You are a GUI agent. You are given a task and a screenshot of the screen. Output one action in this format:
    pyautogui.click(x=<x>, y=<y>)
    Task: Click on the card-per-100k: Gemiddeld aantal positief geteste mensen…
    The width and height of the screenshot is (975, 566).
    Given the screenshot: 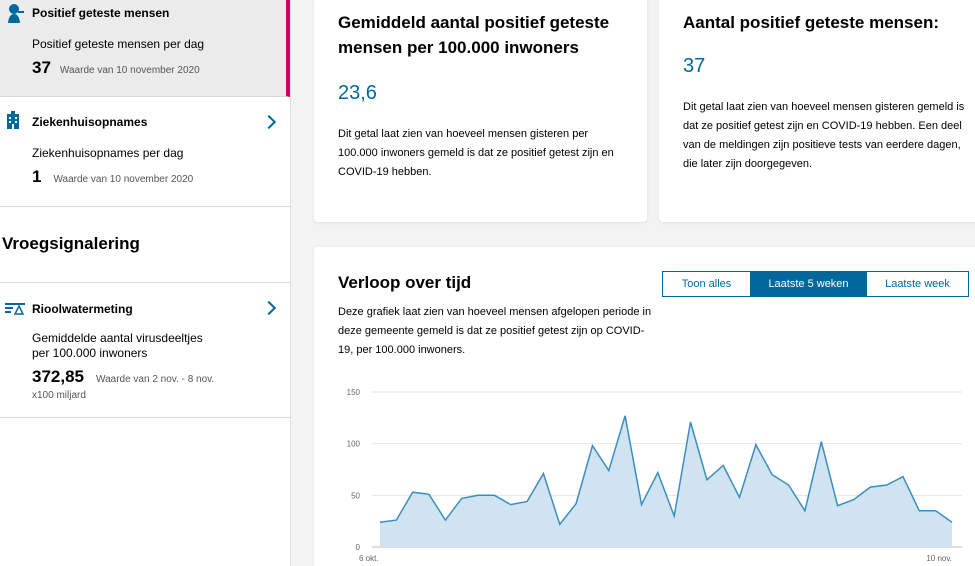 What is the action you would take?
    pyautogui.click(x=480, y=111)
    